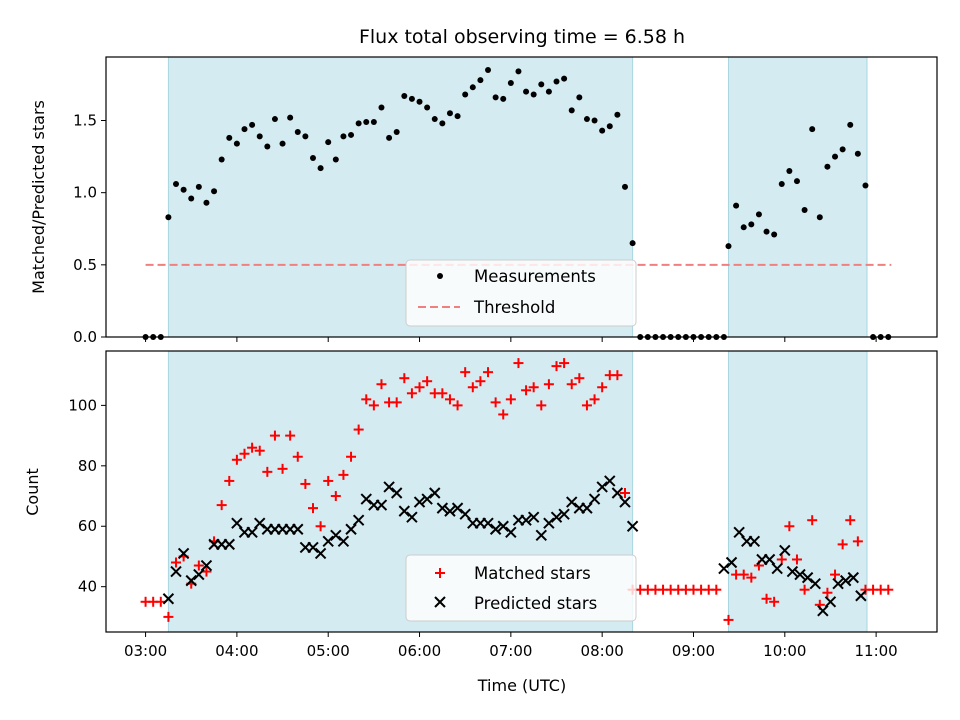 The width and height of the screenshot is (960, 720). What do you see at coordinates (328, 651) in the screenshot?
I see `x-tick-label: 05:00` at bounding box center [328, 651].